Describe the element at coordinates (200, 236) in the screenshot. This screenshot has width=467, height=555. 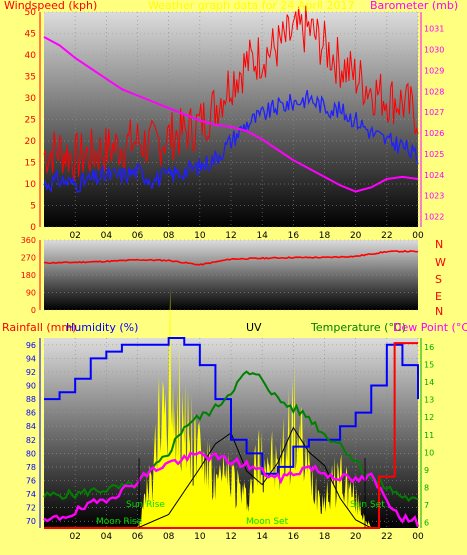
I see `top-x-tick-10: 10` at that location.